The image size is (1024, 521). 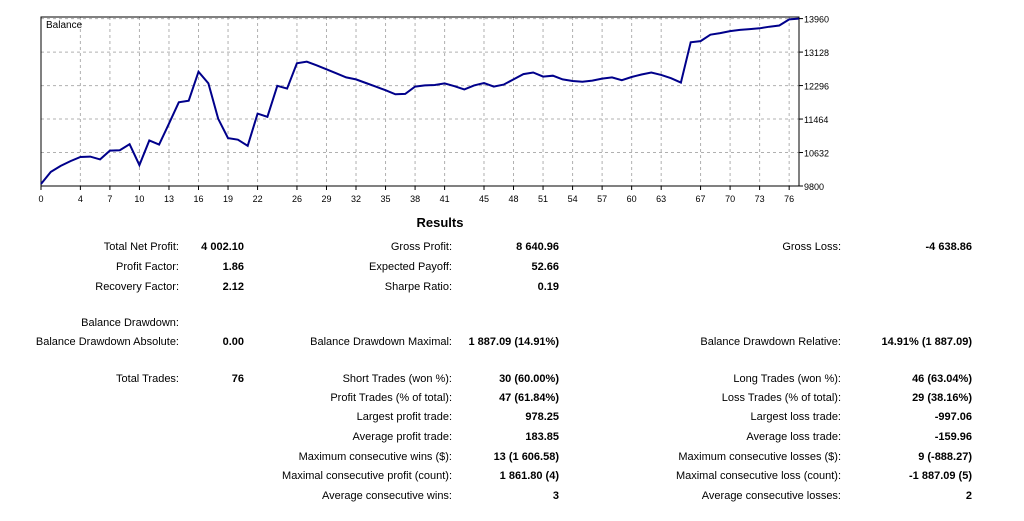 What do you see at coordinates (137, 287) in the screenshot?
I see `result-label: Recovery Factor:` at bounding box center [137, 287].